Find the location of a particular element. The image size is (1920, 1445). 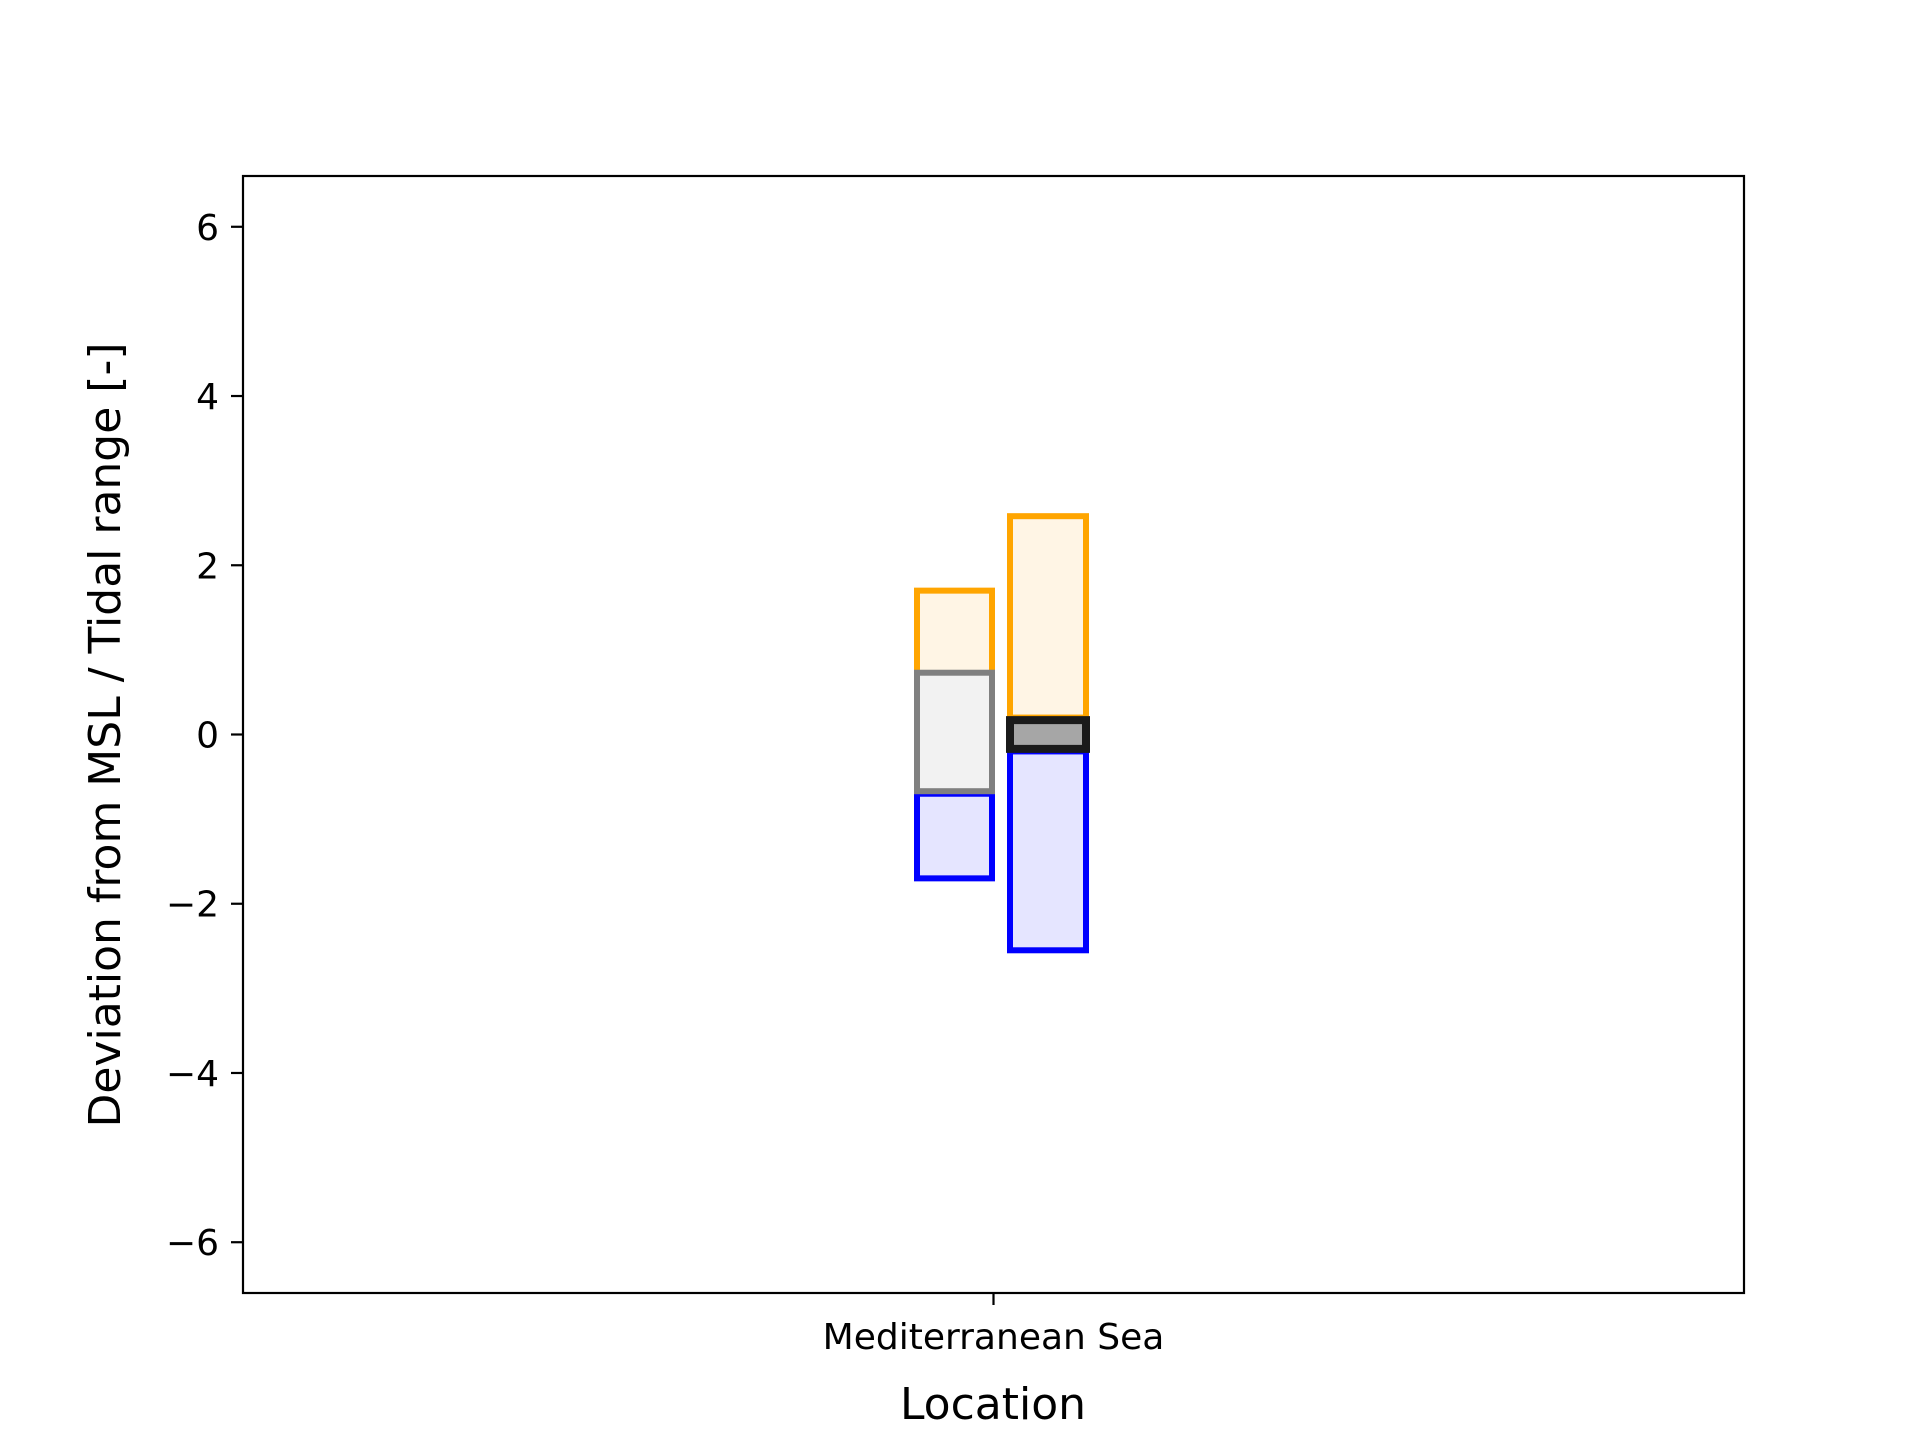

box-group2-lower is located at coordinates (1048, 851).